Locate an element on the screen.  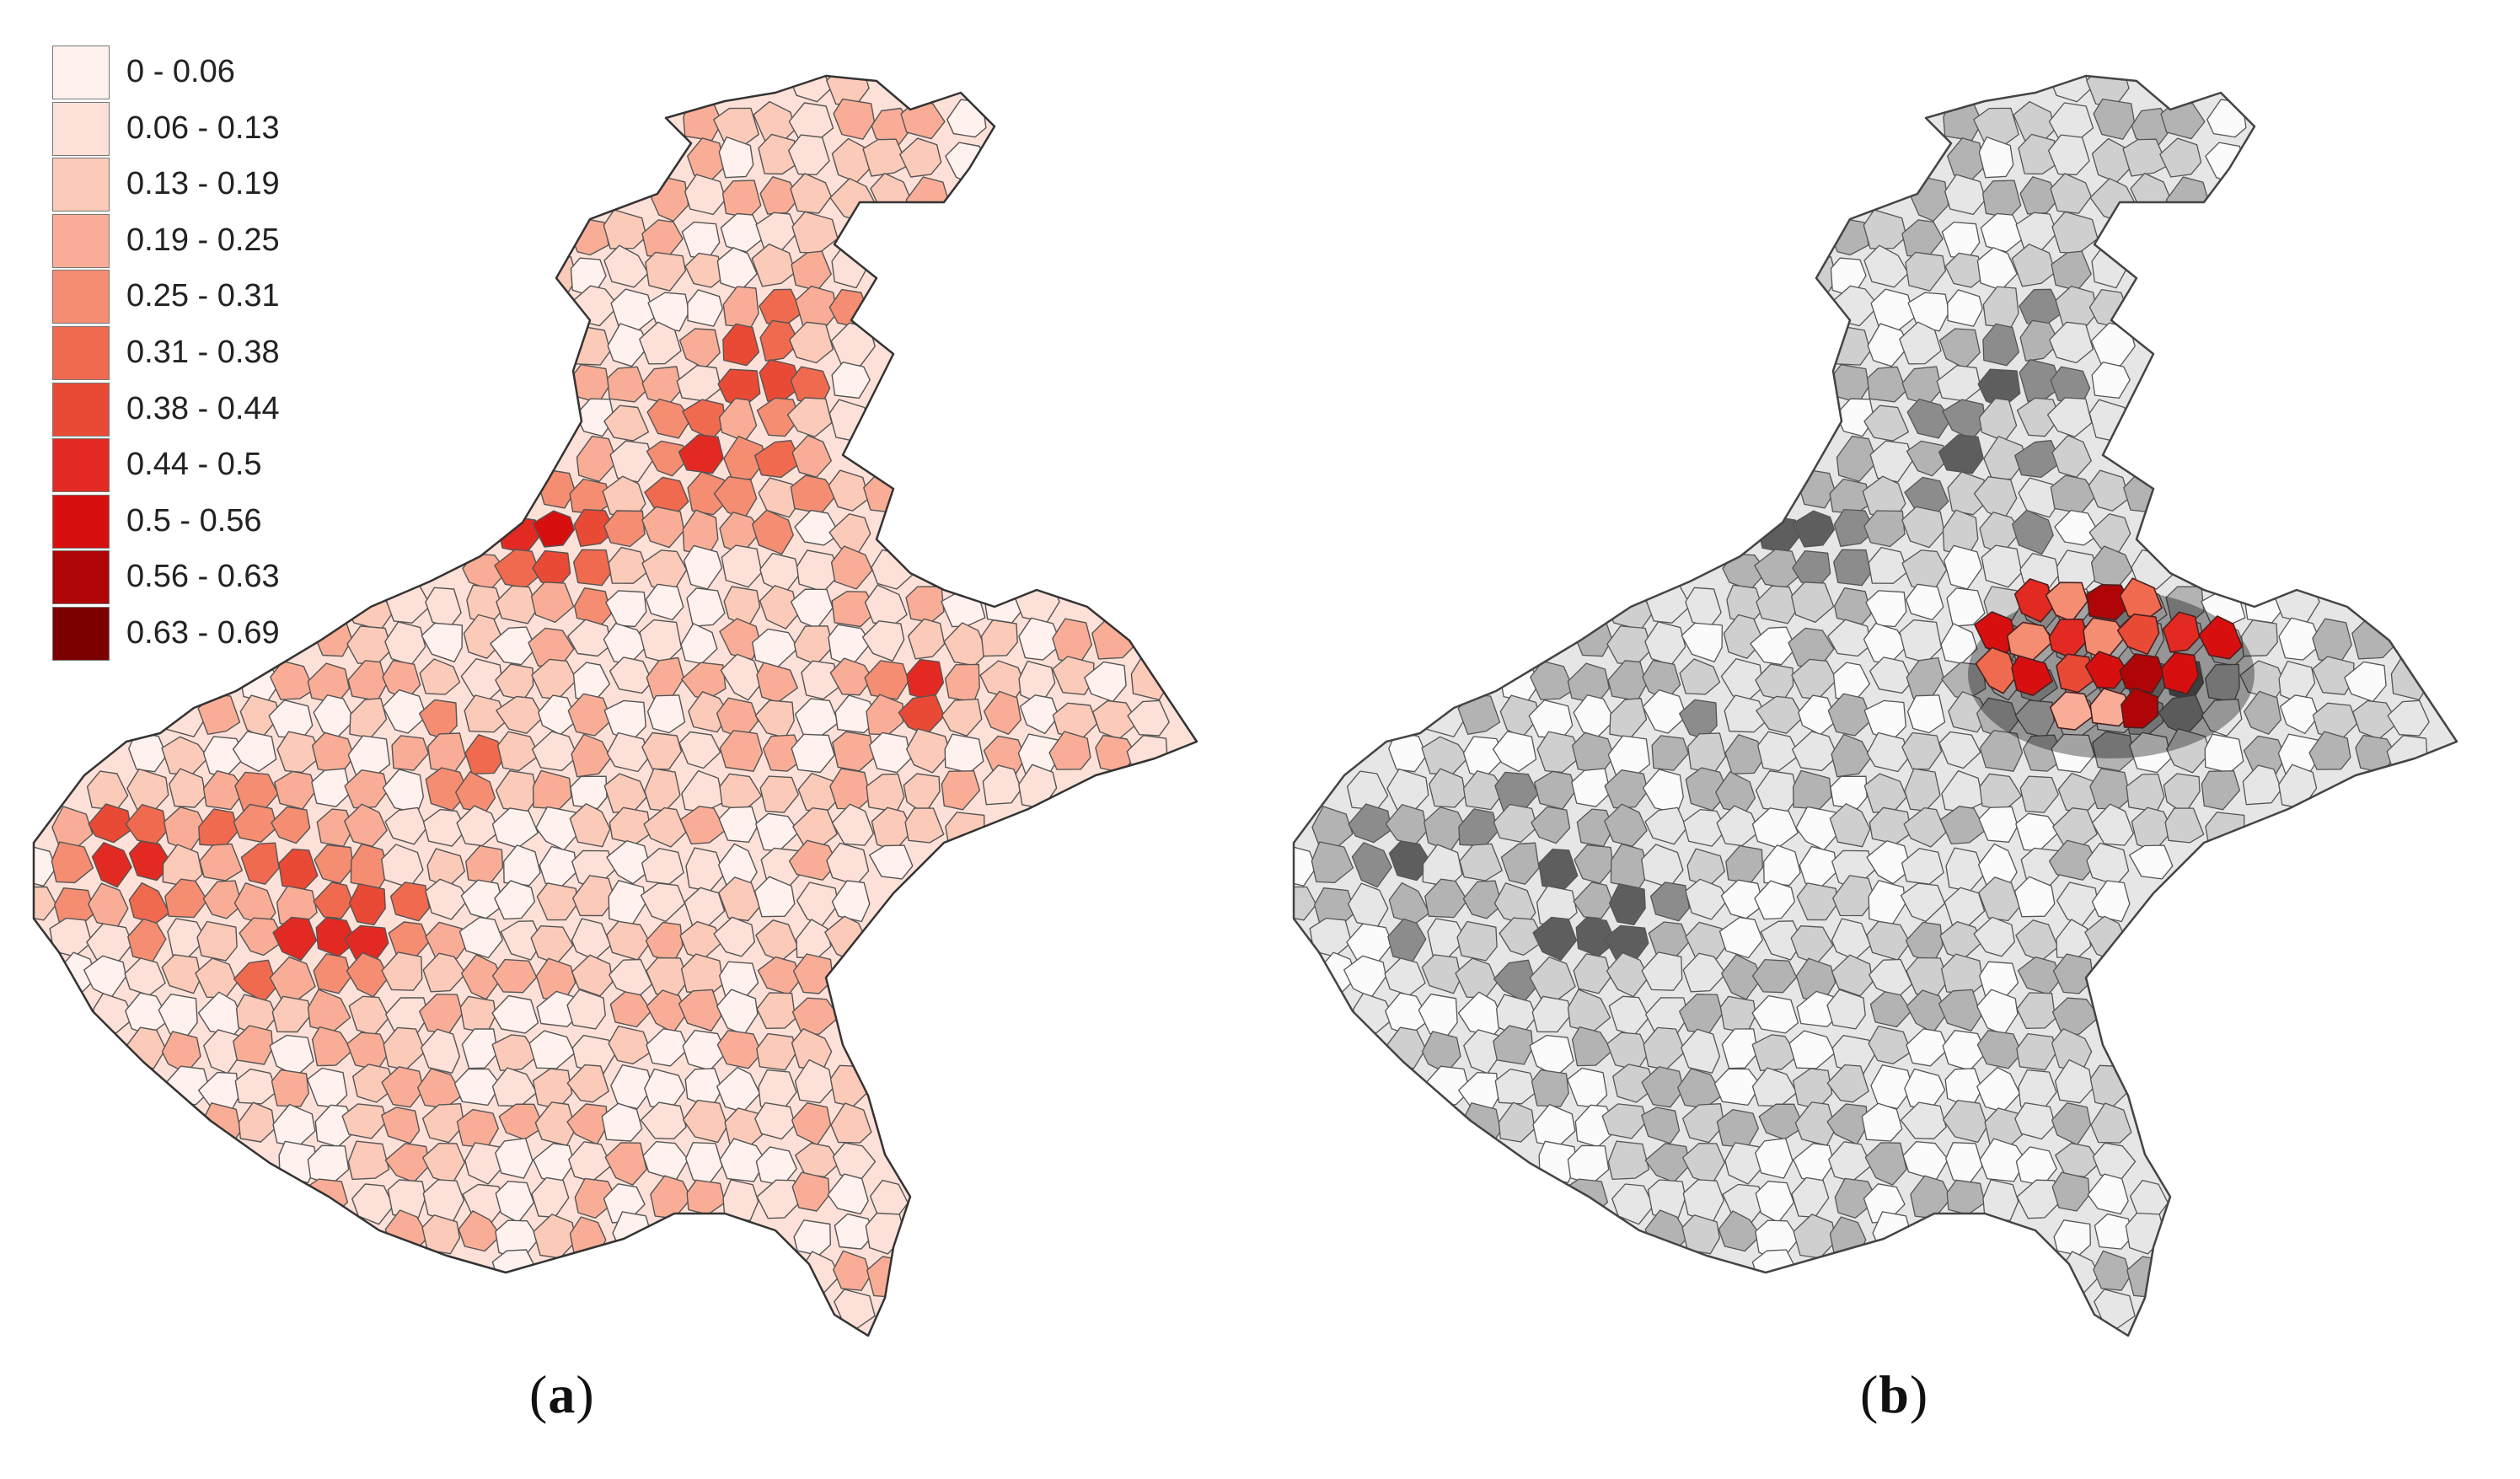
legend-label: 0.56 - 0.63 is located at coordinates (203, 577).